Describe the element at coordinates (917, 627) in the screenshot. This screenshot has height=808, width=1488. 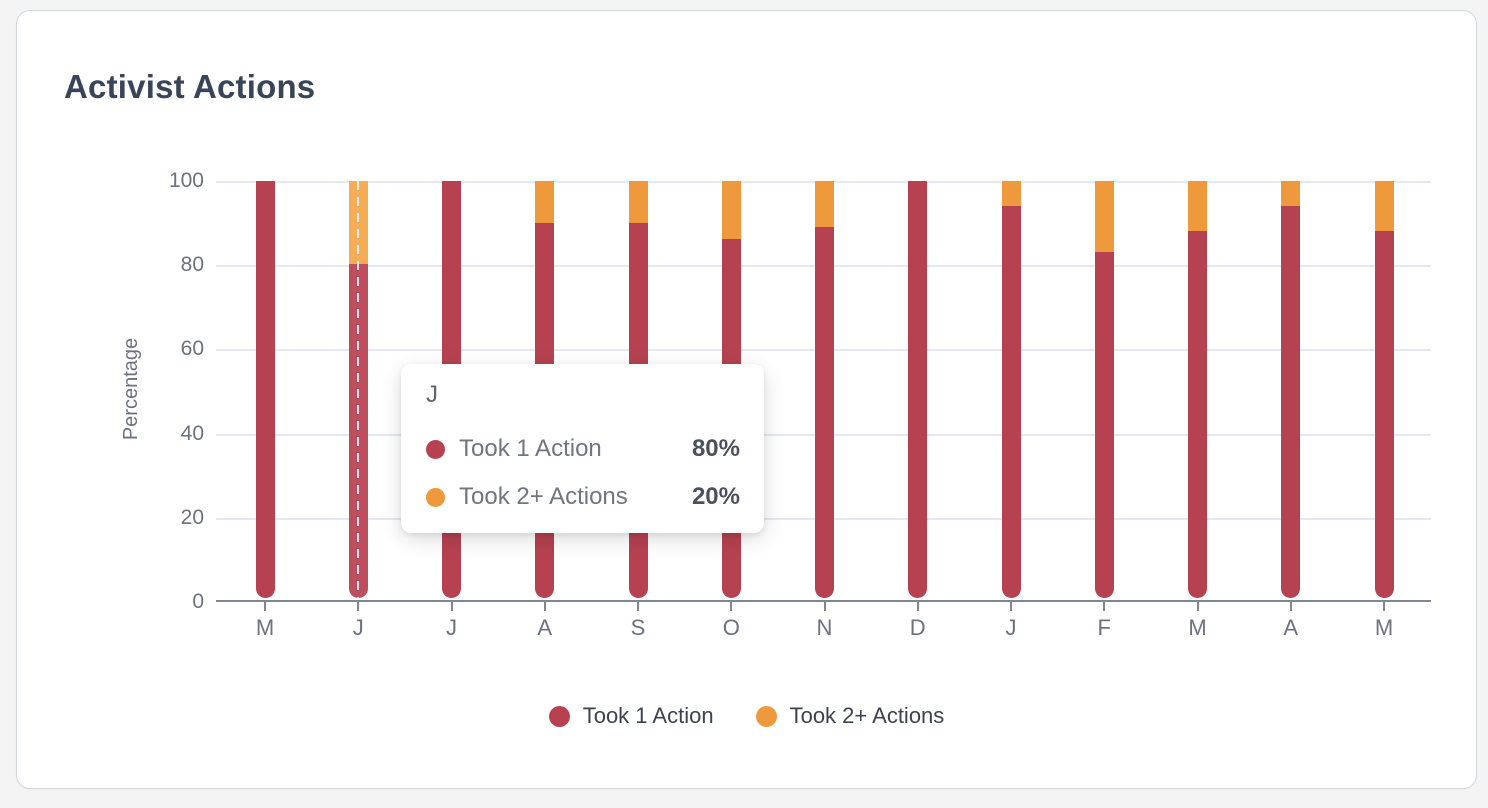
I see `x-tick-label-7: D` at that location.